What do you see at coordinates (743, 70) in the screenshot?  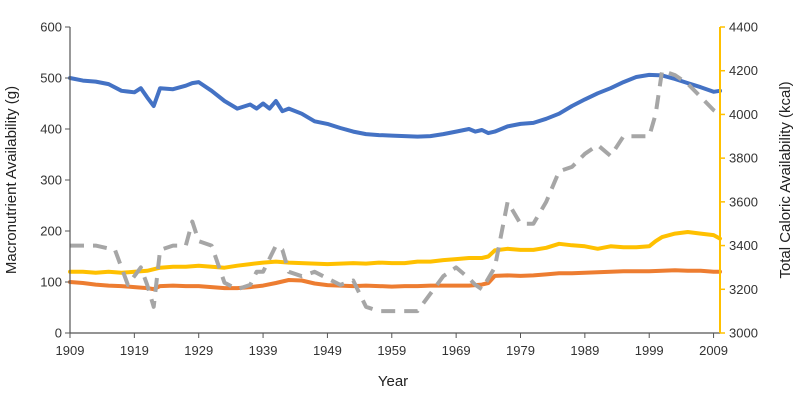 I see `right-y-tick-label: 4200` at bounding box center [743, 70].